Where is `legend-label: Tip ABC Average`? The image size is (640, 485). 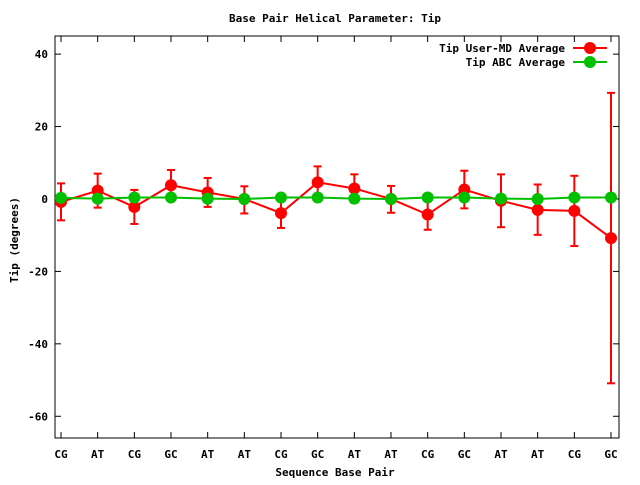 legend-label: Tip ABC Average is located at coordinates (516, 62).